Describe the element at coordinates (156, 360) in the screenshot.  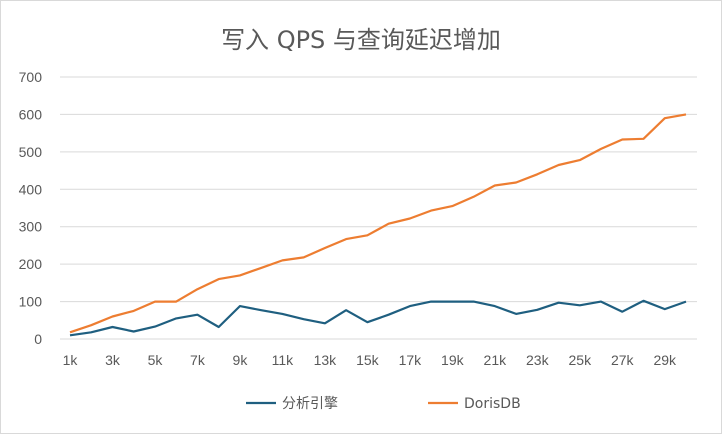
I see `x-tick-label: 5k` at that location.